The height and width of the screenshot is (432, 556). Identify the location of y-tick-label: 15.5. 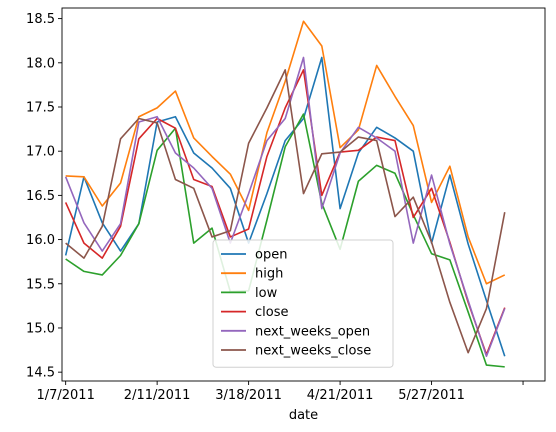
(40, 284).